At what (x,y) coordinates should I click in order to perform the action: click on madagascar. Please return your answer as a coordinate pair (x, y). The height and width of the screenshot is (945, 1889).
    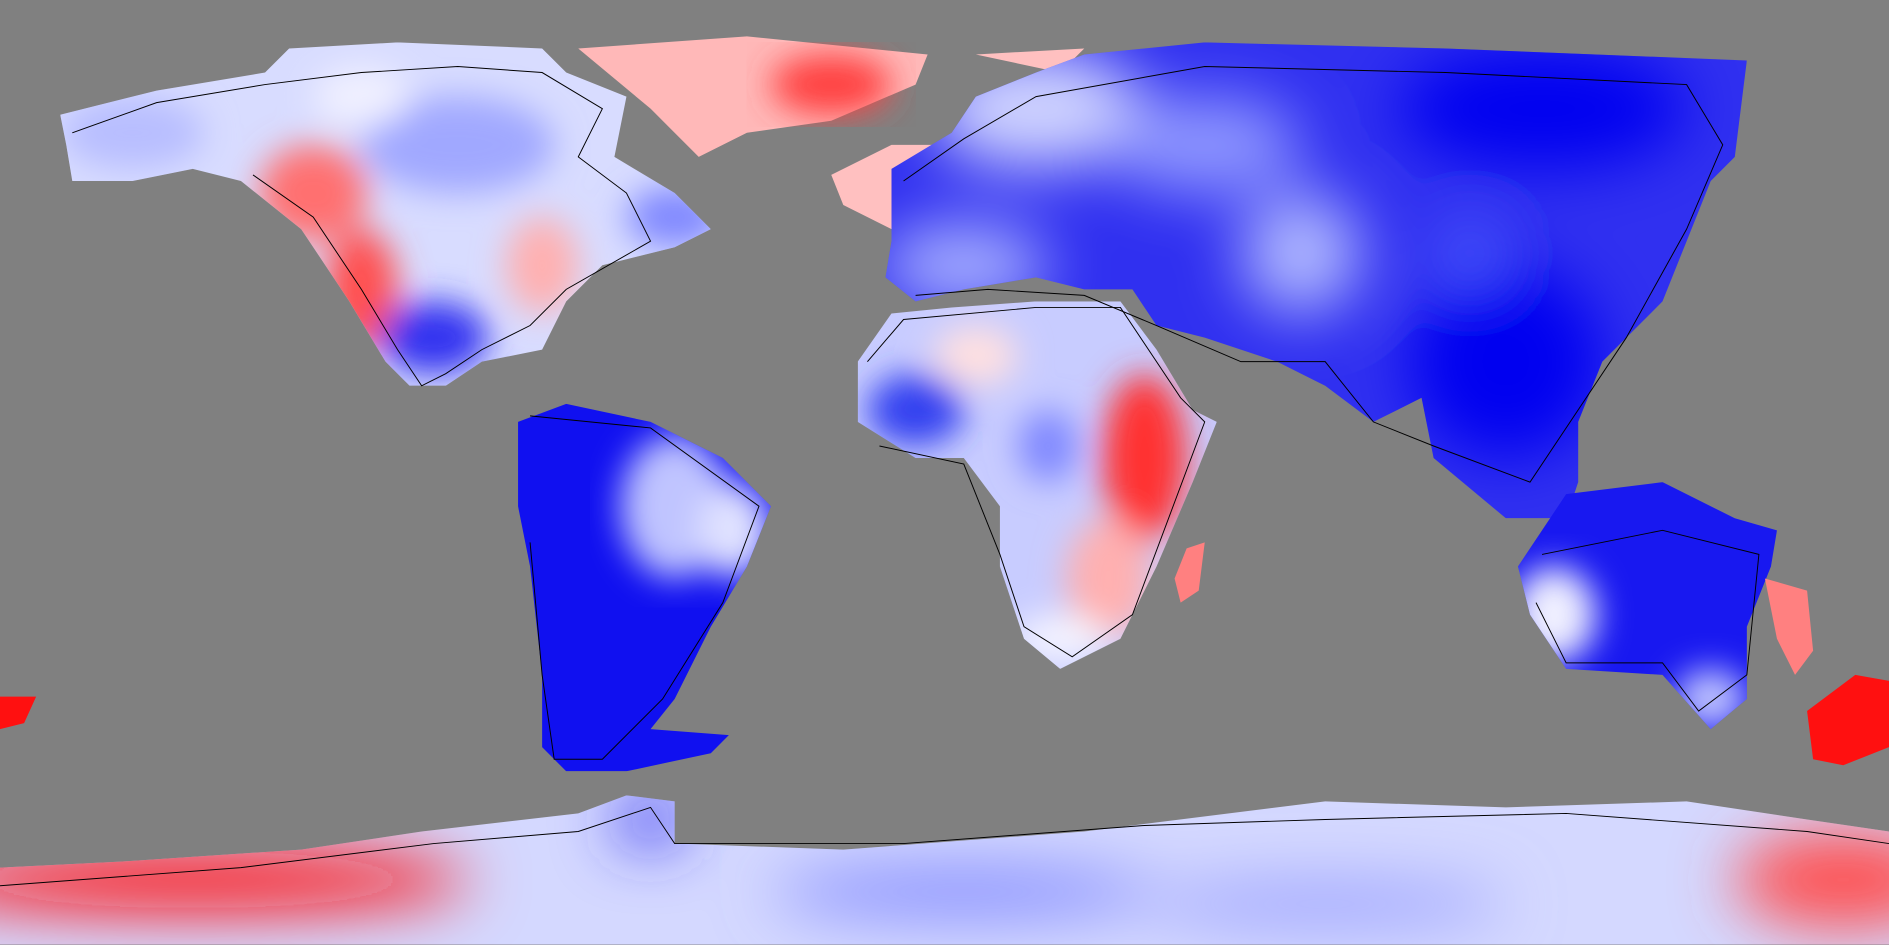
    Looking at the image, I should click on (1189, 572).